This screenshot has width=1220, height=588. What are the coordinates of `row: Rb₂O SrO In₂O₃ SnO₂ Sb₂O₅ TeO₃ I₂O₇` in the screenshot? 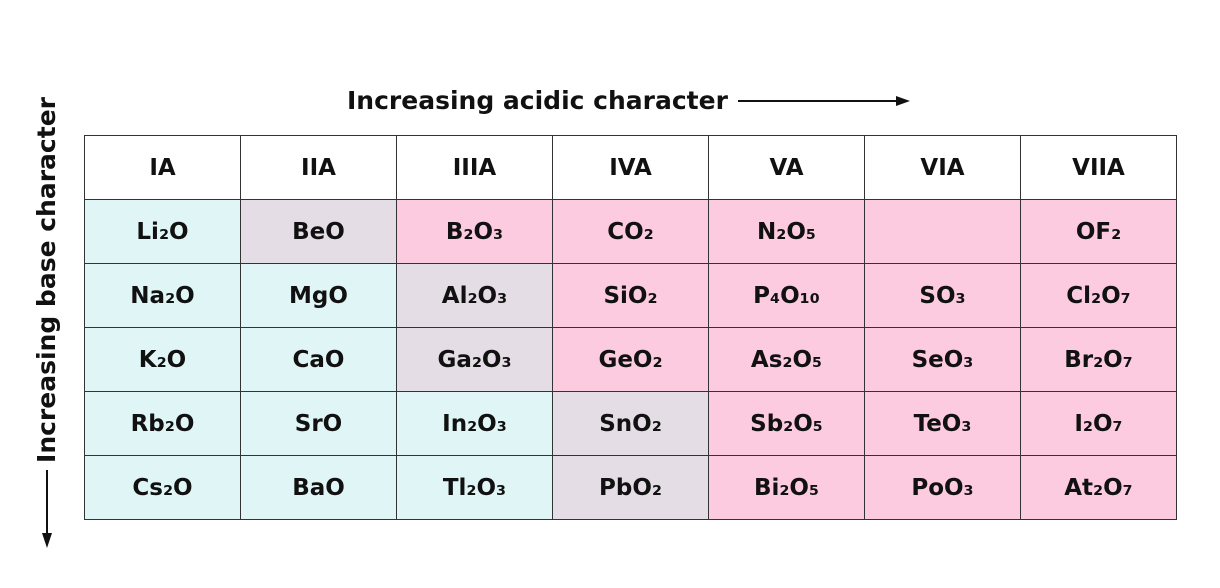 It's located at (630, 423).